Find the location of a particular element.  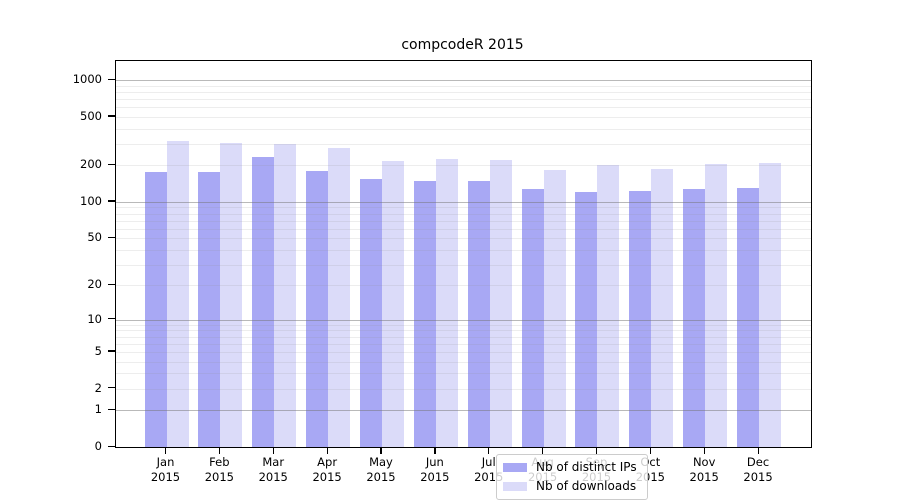

bar-downloads-aug is located at coordinates (554, 308).